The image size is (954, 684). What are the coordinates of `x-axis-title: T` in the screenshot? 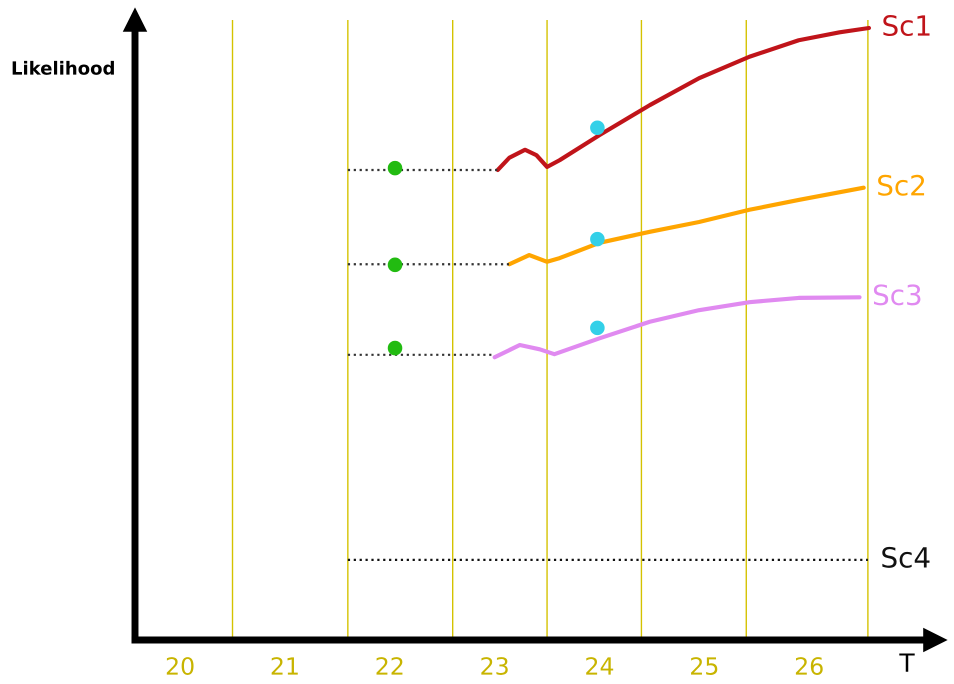 It's located at (907, 662).